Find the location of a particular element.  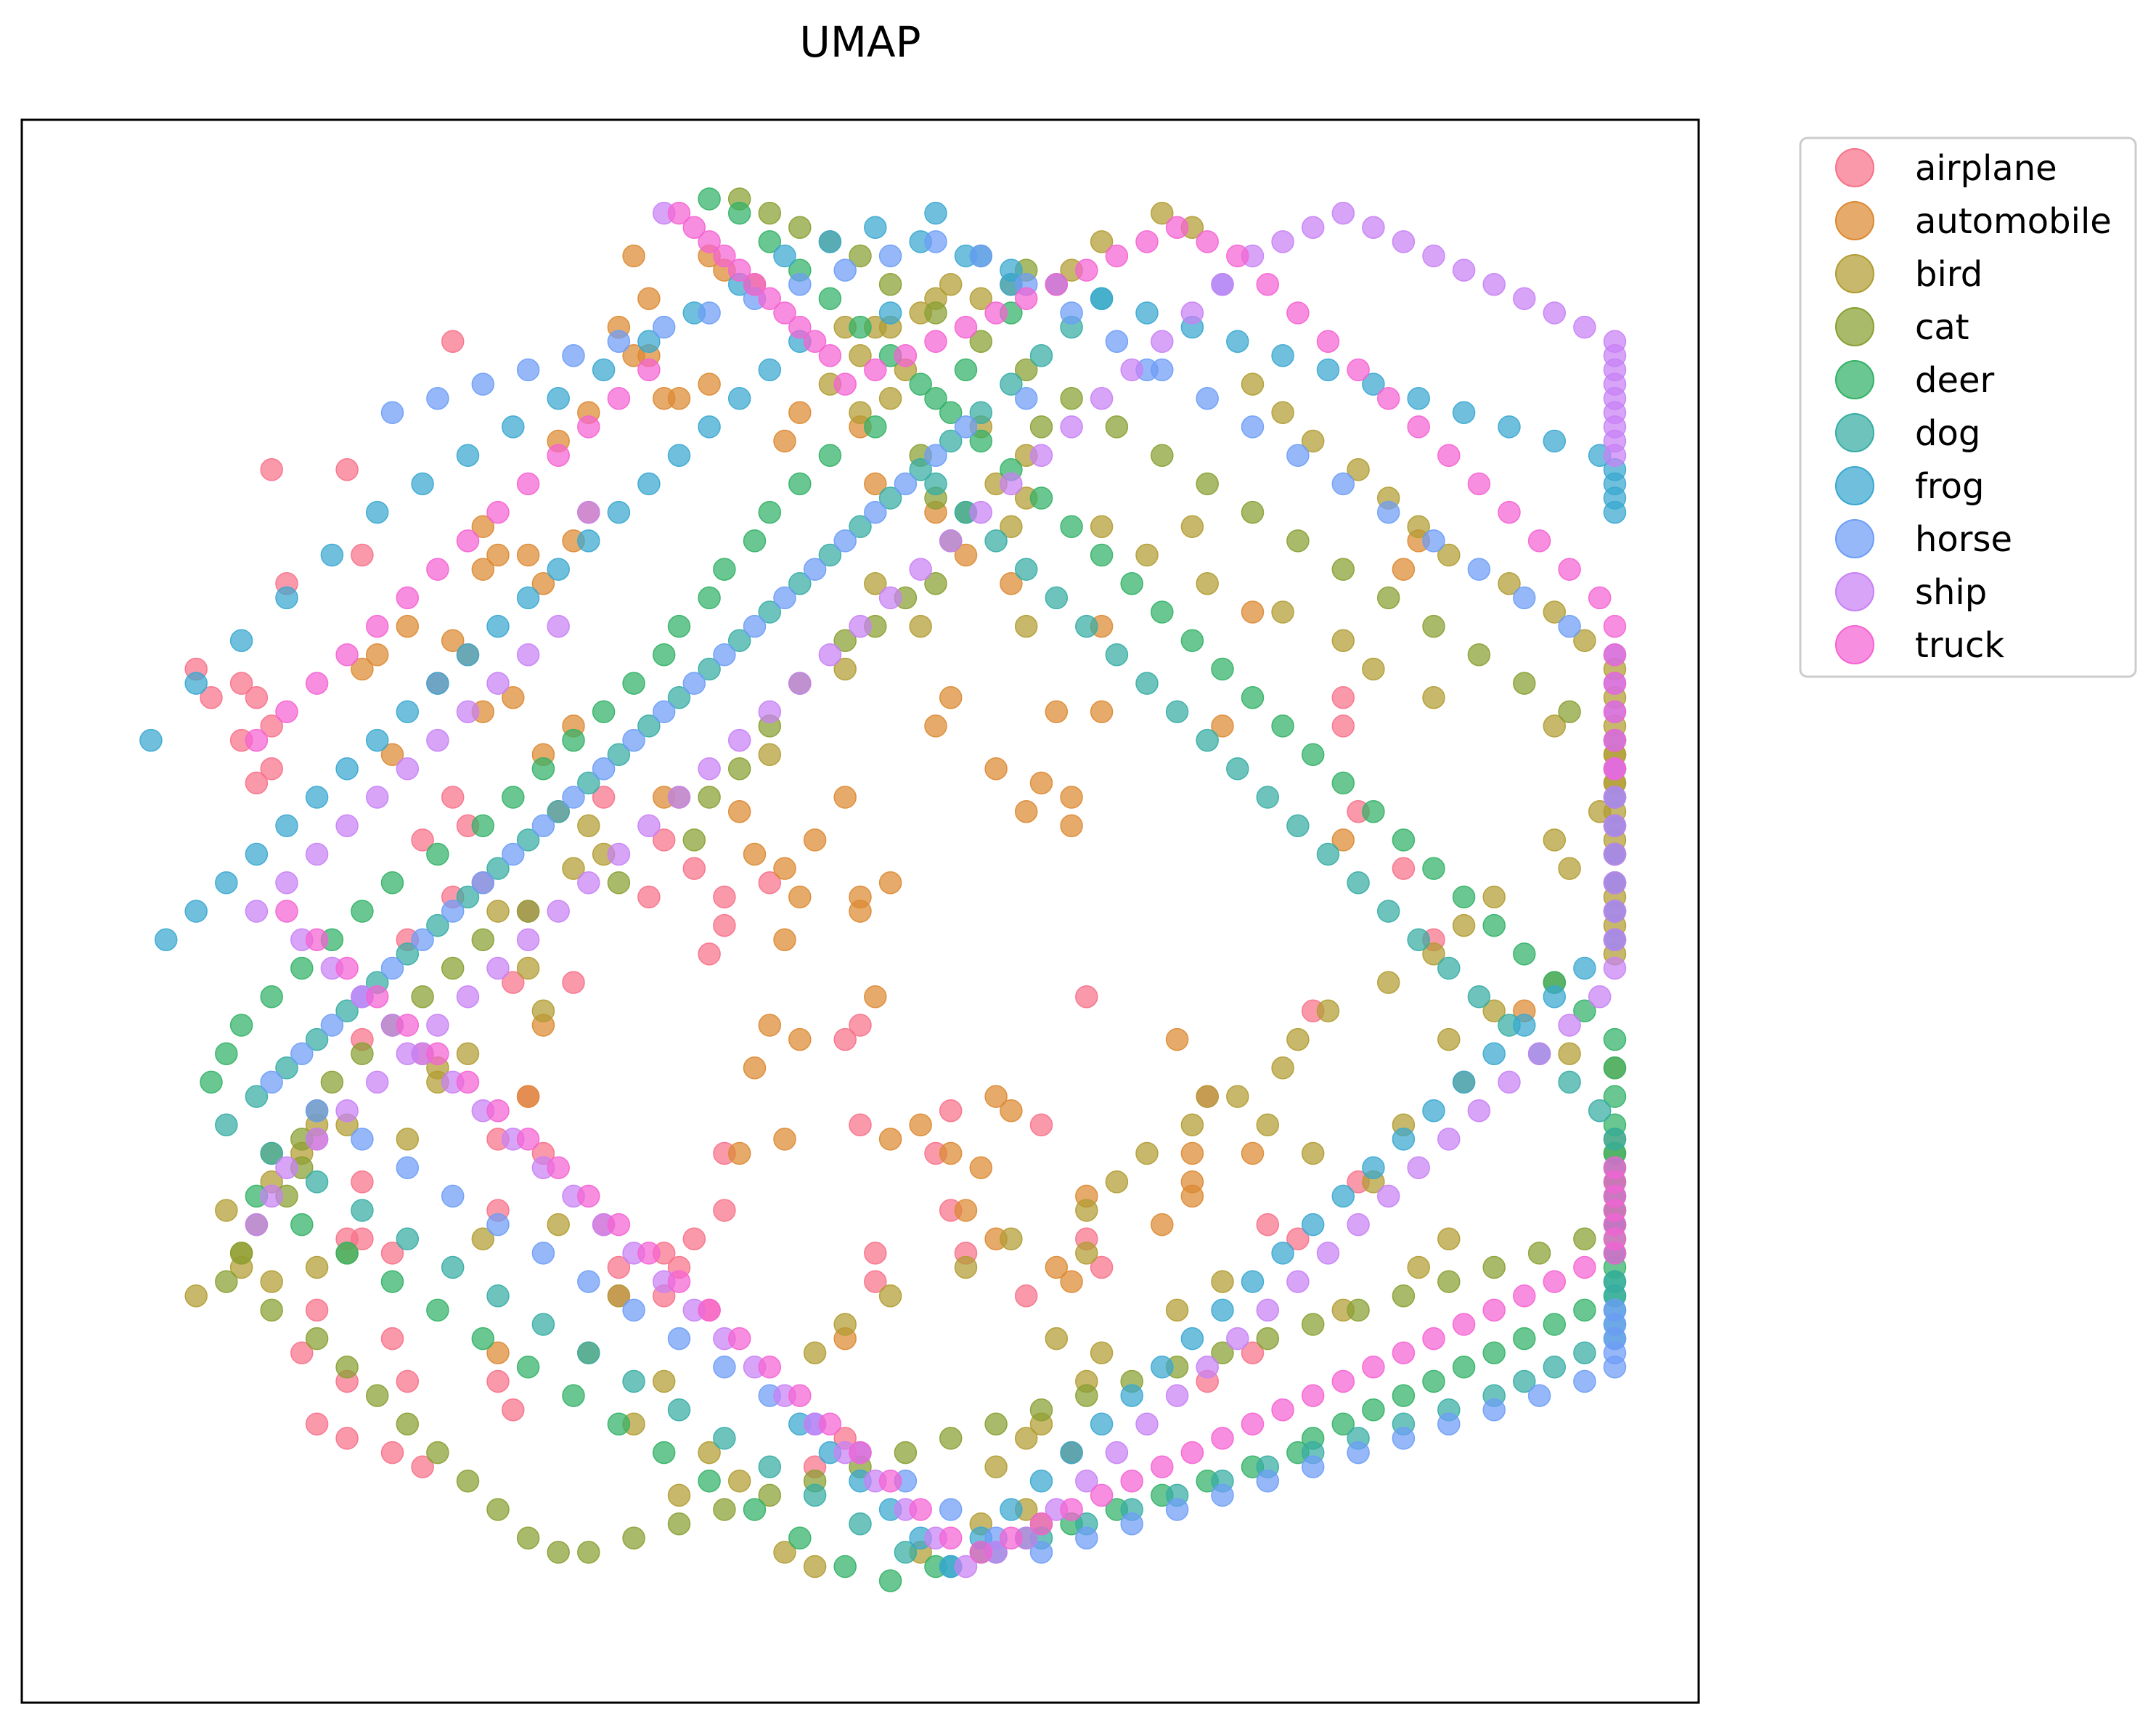

chart-title: UMAP is located at coordinates (860, 42).